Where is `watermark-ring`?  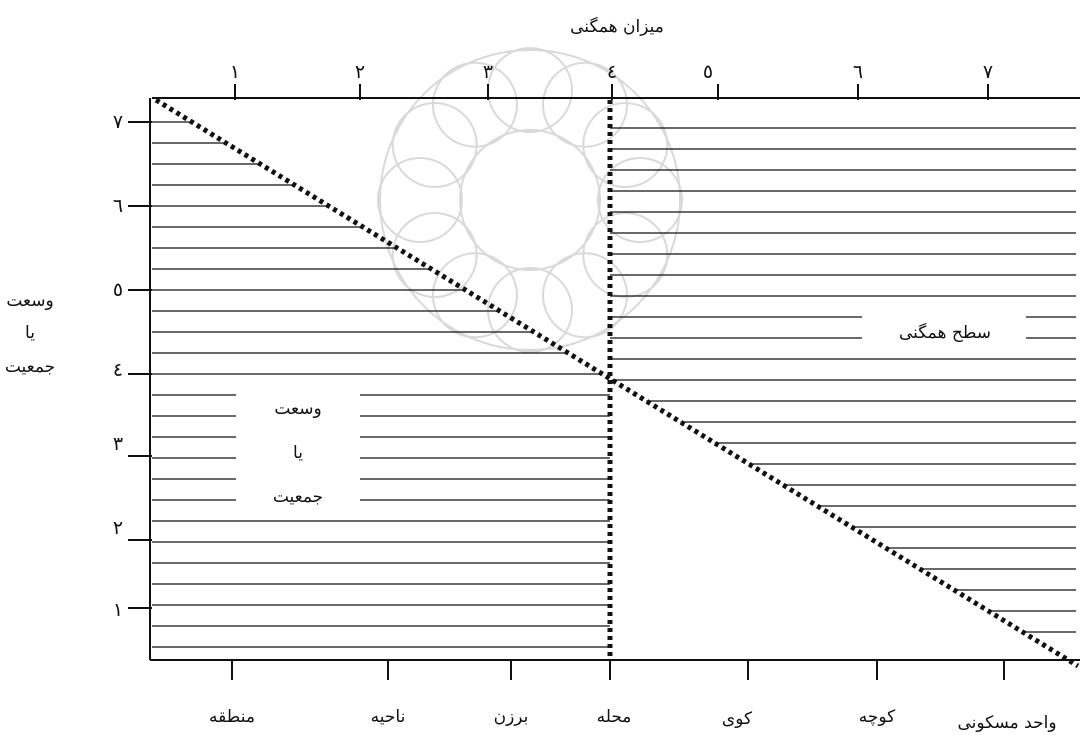
watermark-ring is located at coordinates (530, 200).